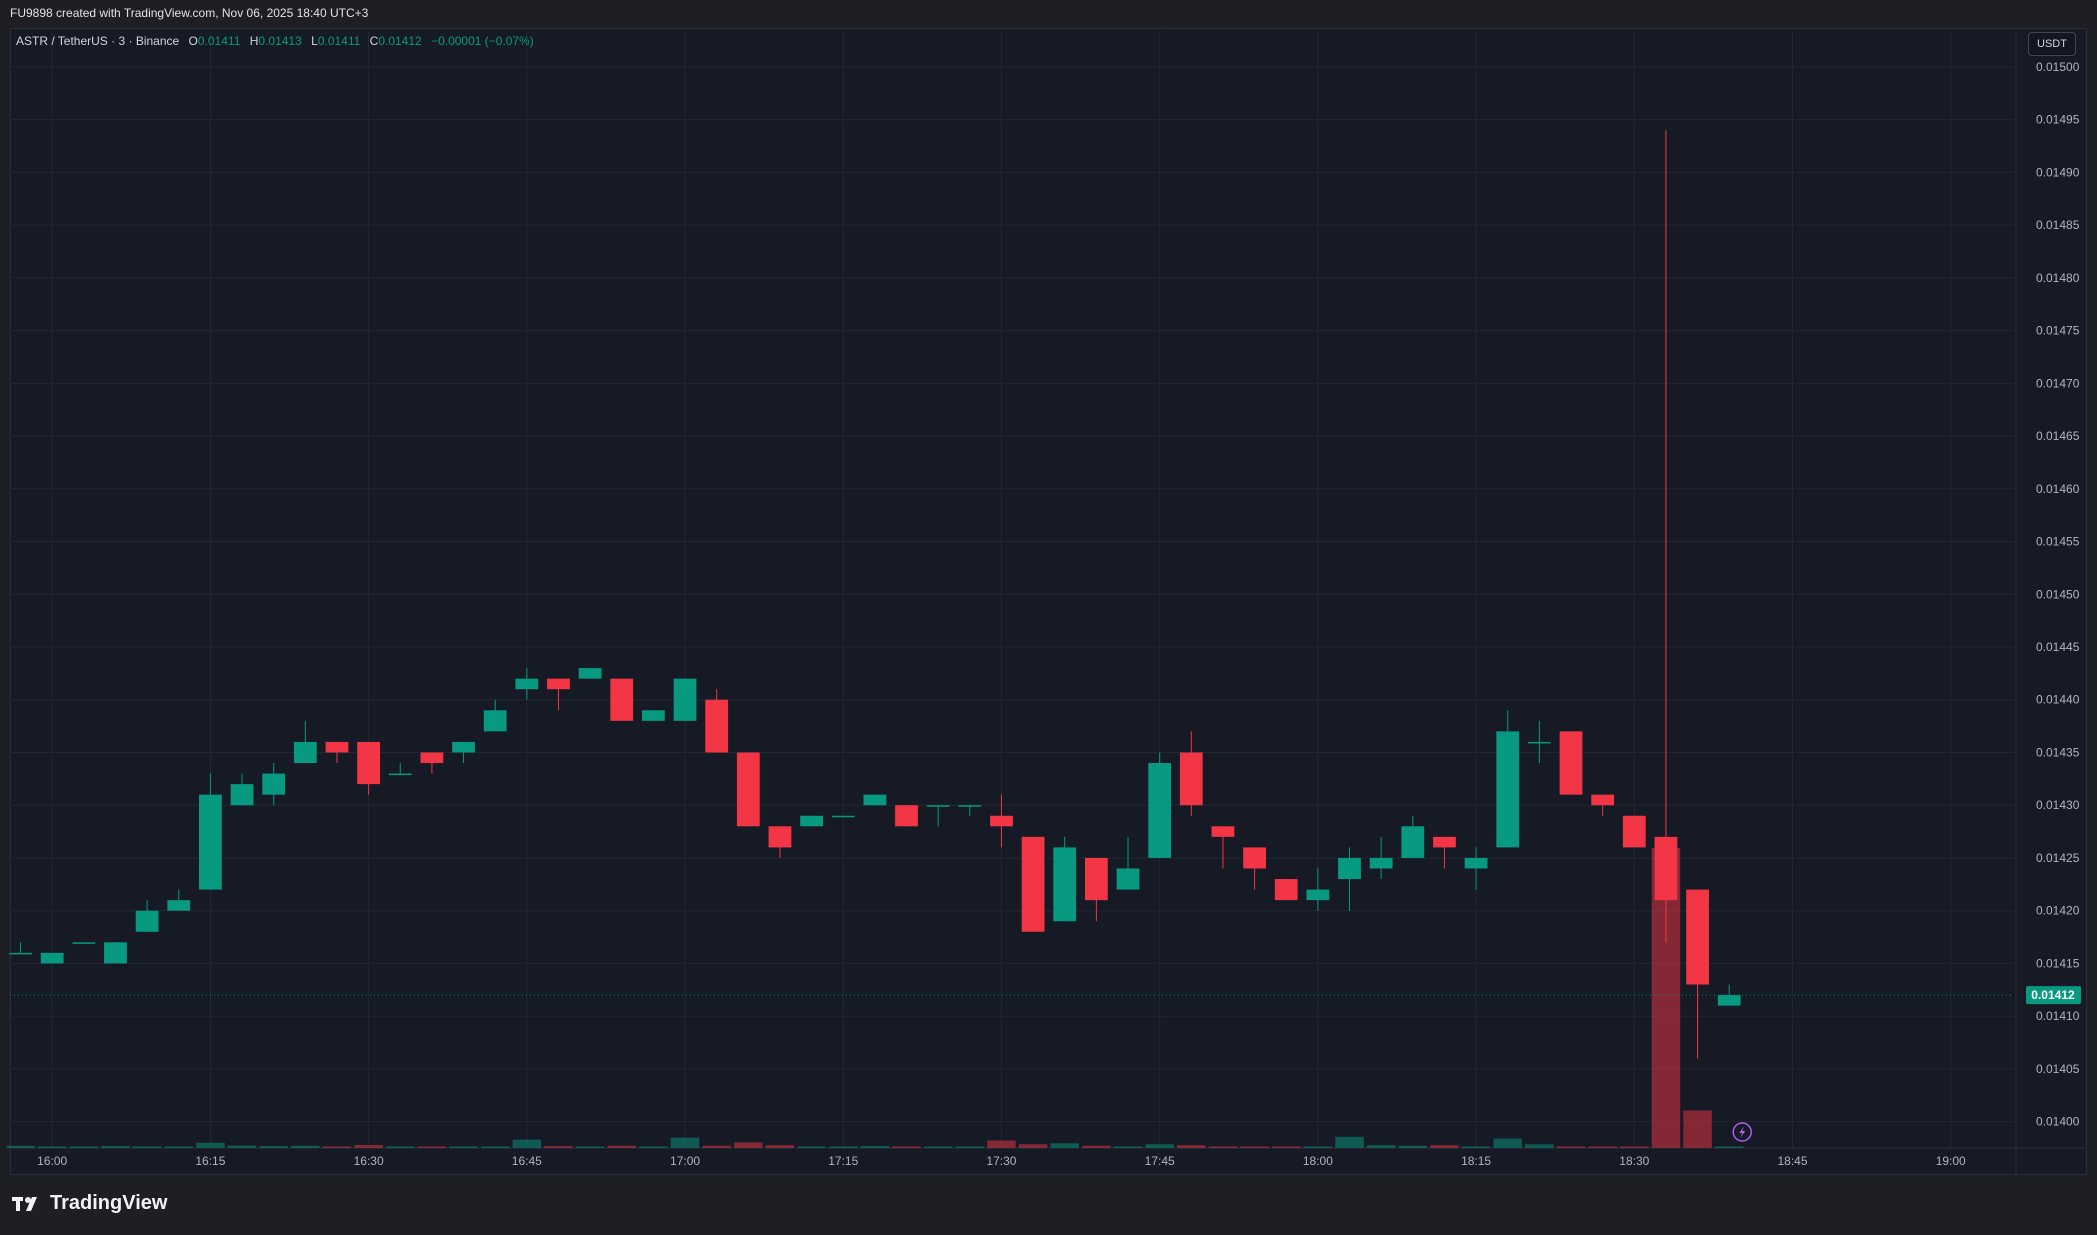 The width and height of the screenshot is (2097, 1235). I want to click on last-price-badge, so click(2053, 995).